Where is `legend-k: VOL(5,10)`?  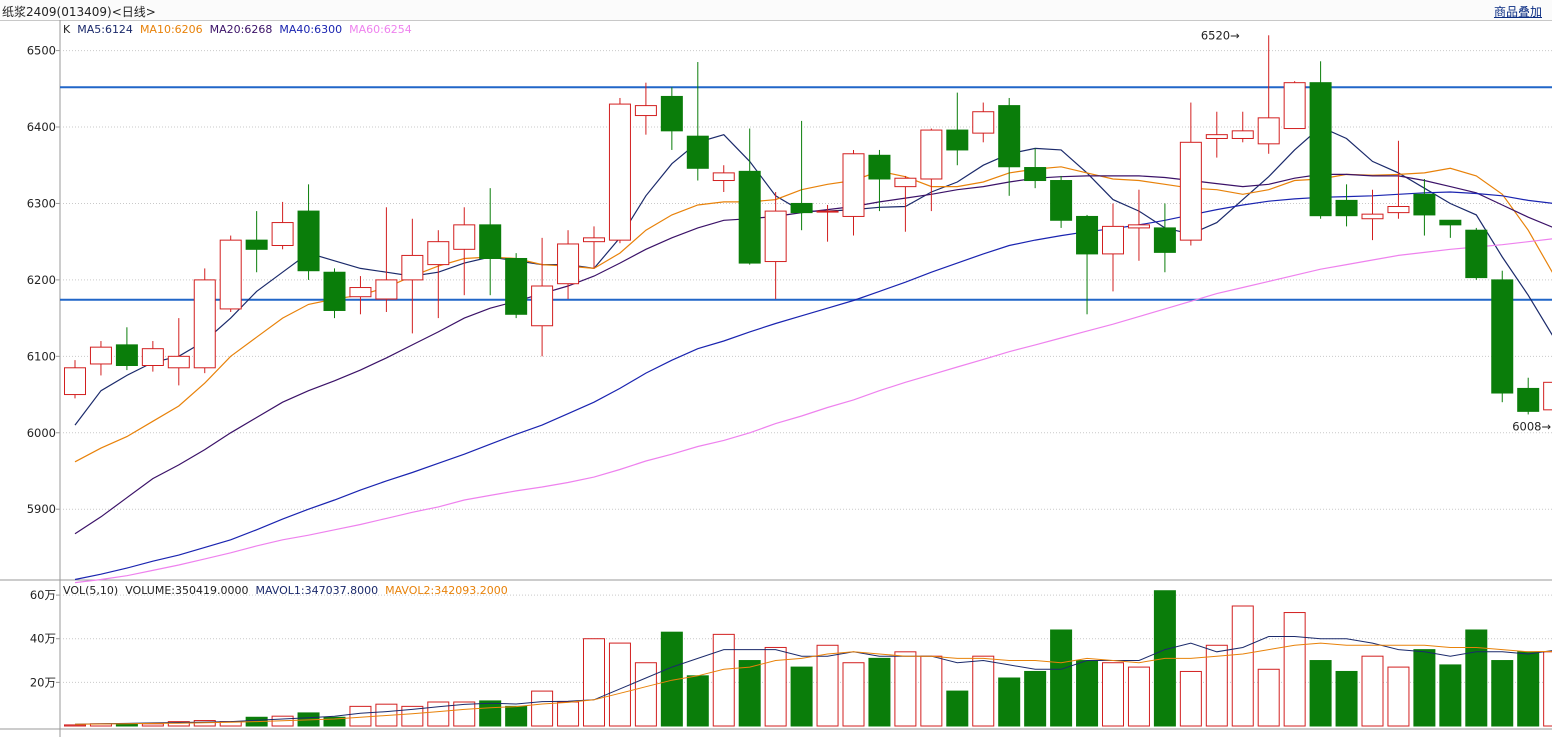
legend-k: VOL(5,10) is located at coordinates (90, 590).